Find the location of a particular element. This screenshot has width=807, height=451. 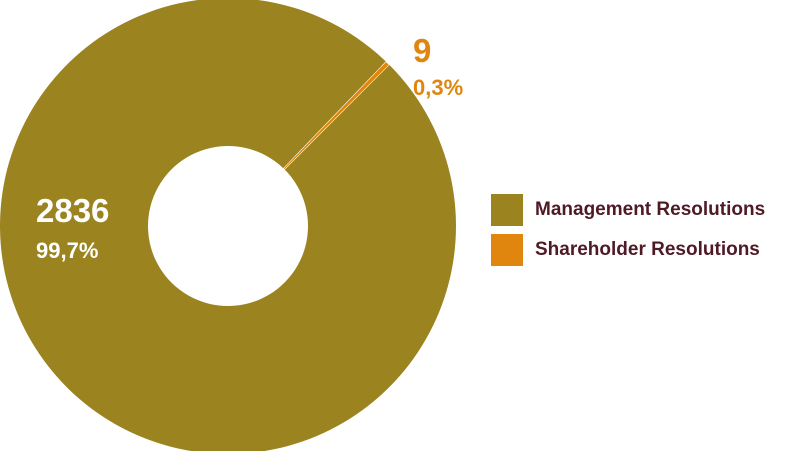

legend-item-shareholder: Shareholder Resolutions is located at coordinates (628, 250).